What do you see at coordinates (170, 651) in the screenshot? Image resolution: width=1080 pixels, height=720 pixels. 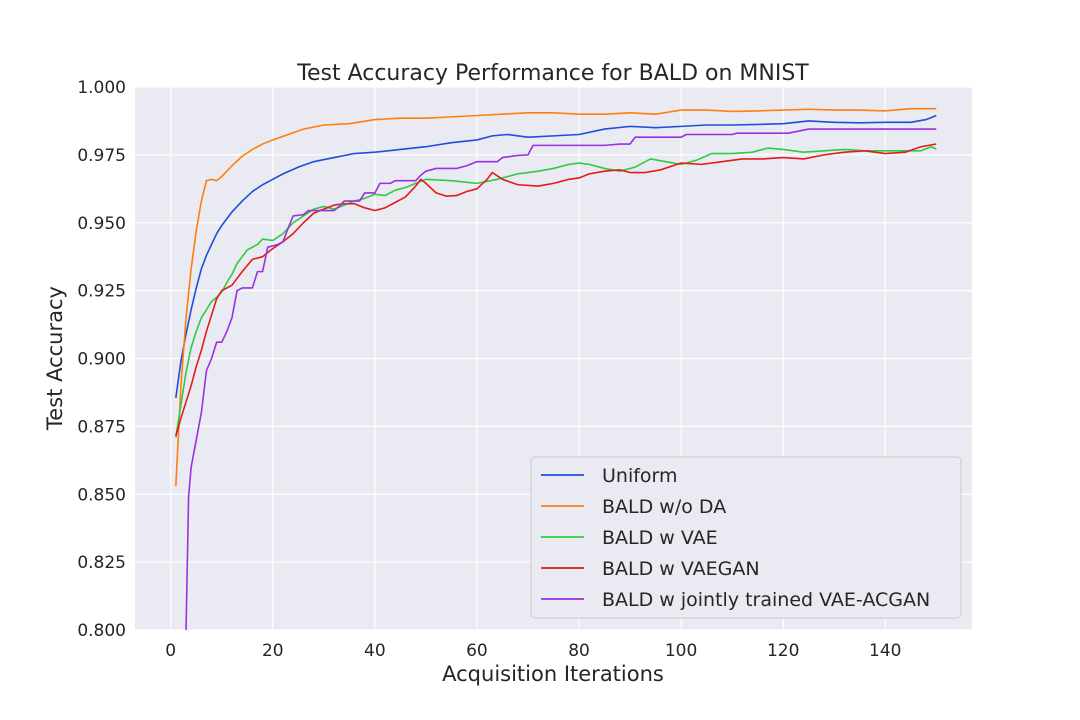 I see `x-tick-label: 0` at bounding box center [170, 651].